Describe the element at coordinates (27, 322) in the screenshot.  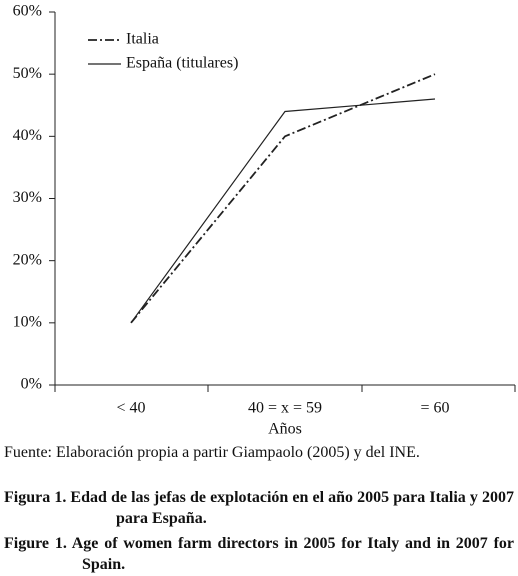
I see `y-tick-label: 10%` at that location.